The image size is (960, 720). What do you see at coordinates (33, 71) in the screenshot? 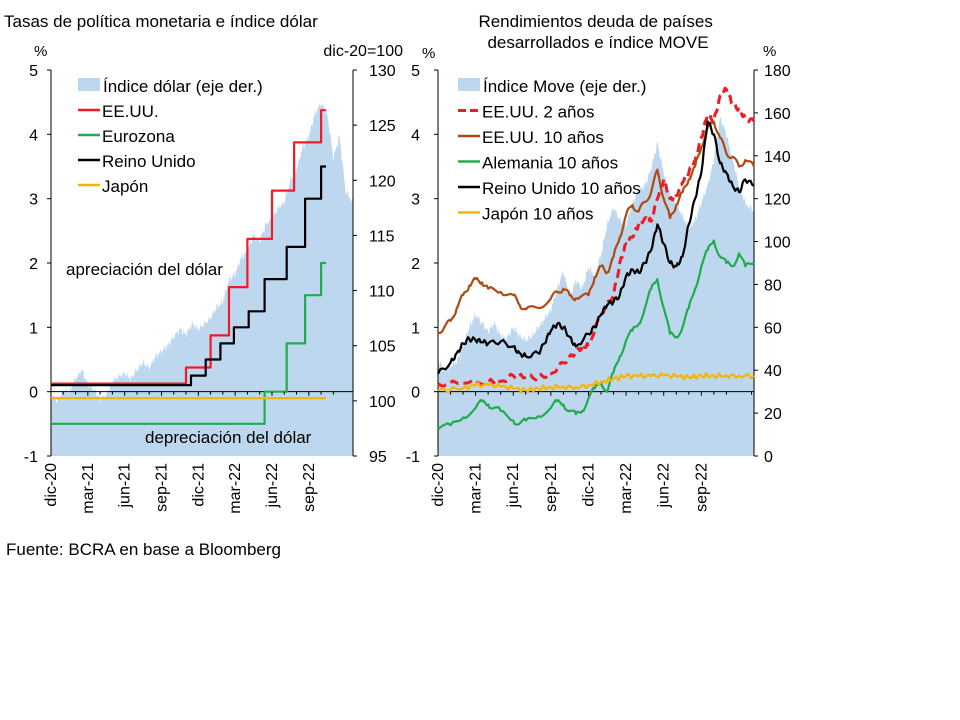
I see `left-left-tick-label: 5` at bounding box center [33, 71].